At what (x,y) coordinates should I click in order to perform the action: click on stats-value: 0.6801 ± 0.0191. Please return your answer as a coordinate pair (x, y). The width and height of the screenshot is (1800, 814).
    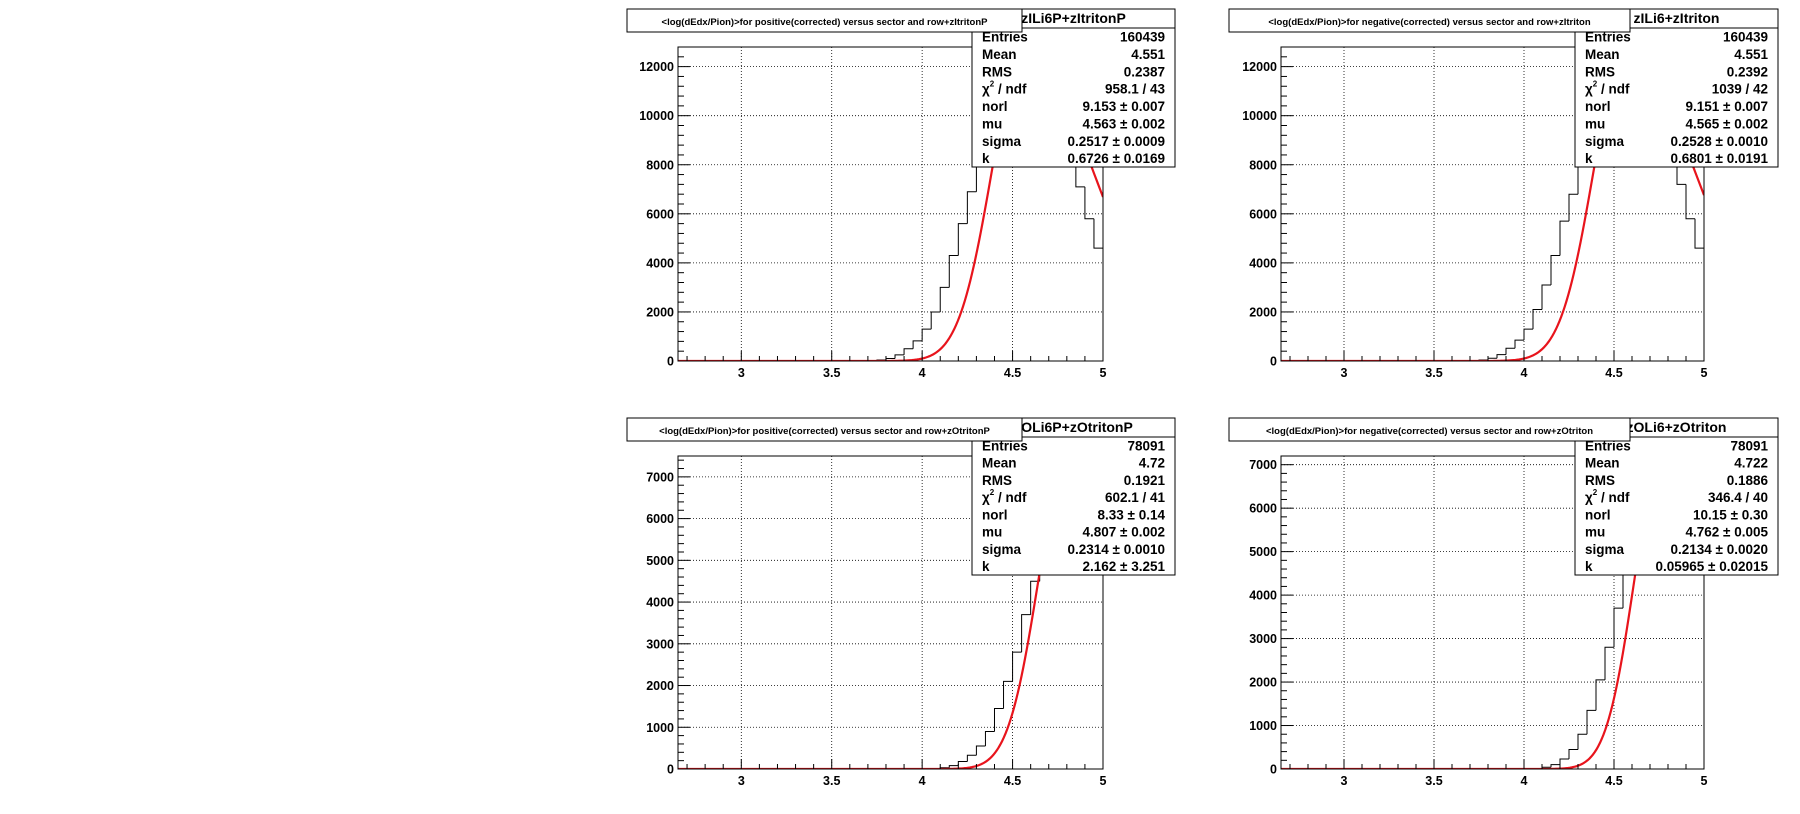
    Looking at the image, I should click on (1720, 158).